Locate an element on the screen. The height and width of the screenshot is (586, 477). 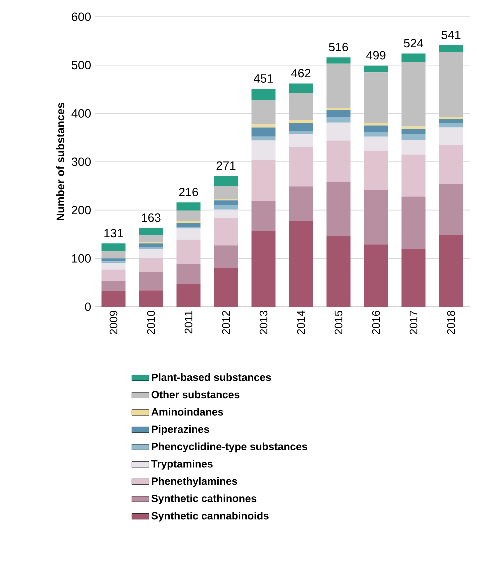
total-label: 216 is located at coordinates (188, 192).